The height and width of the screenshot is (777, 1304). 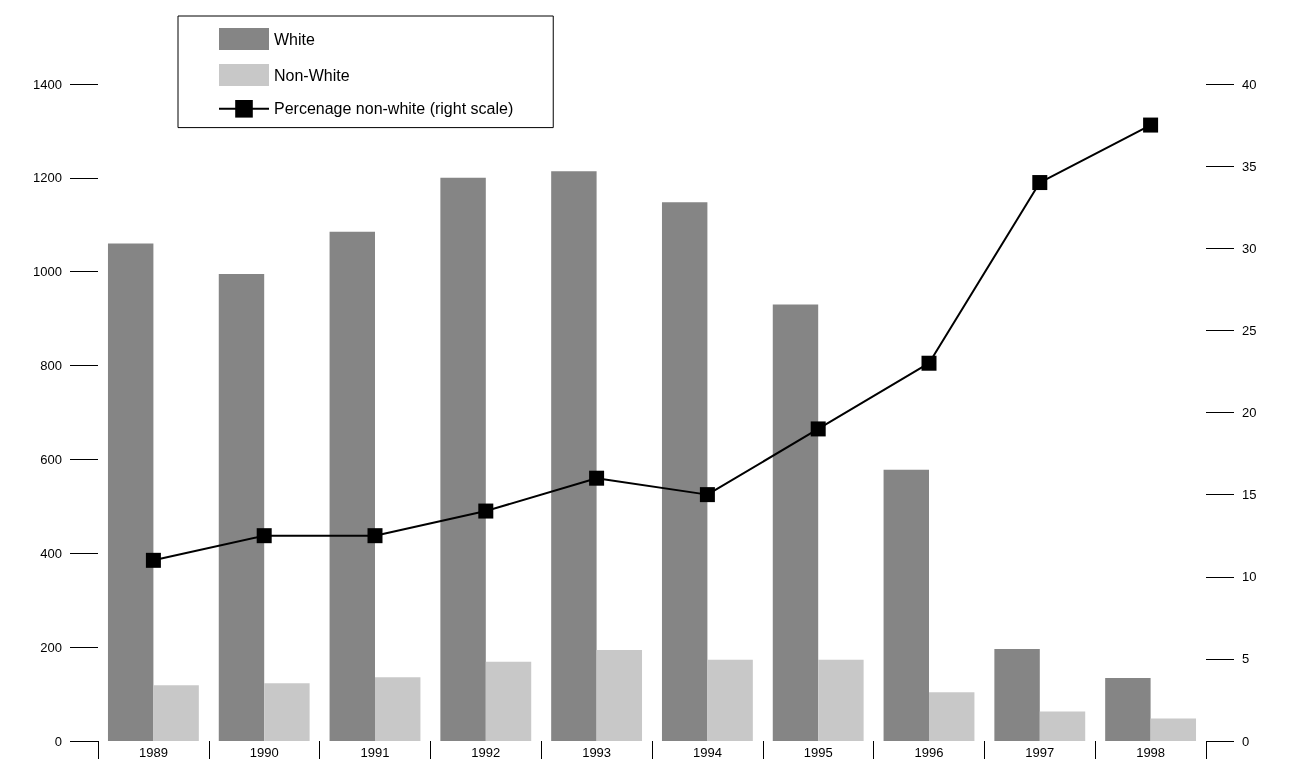 I want to click on y2-tick-label: 30, so click(x=1249, y=248).